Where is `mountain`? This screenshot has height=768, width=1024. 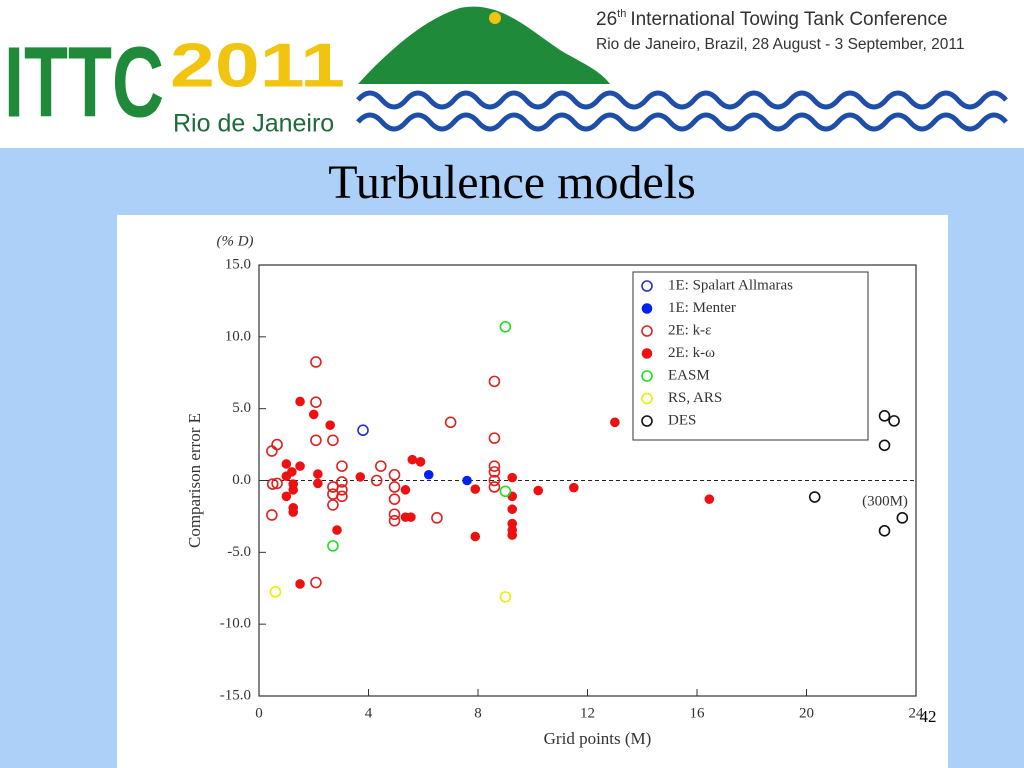
mountain is located at coordinates (484, 45).